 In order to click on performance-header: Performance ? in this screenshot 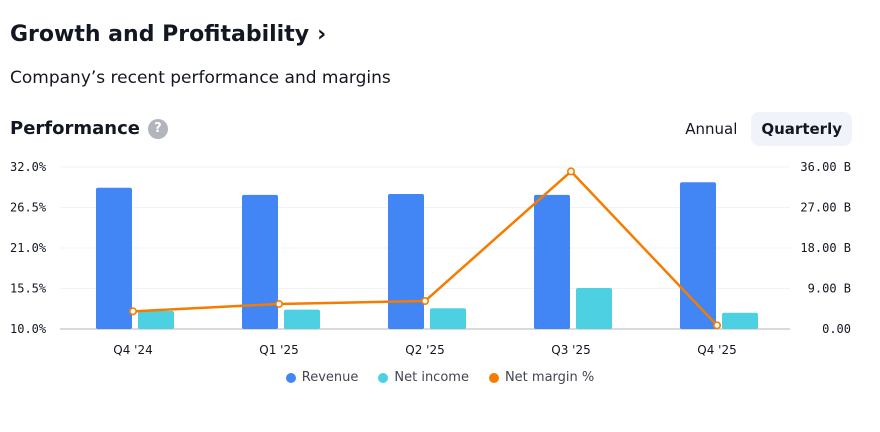, I will do `click(89, 128)`.